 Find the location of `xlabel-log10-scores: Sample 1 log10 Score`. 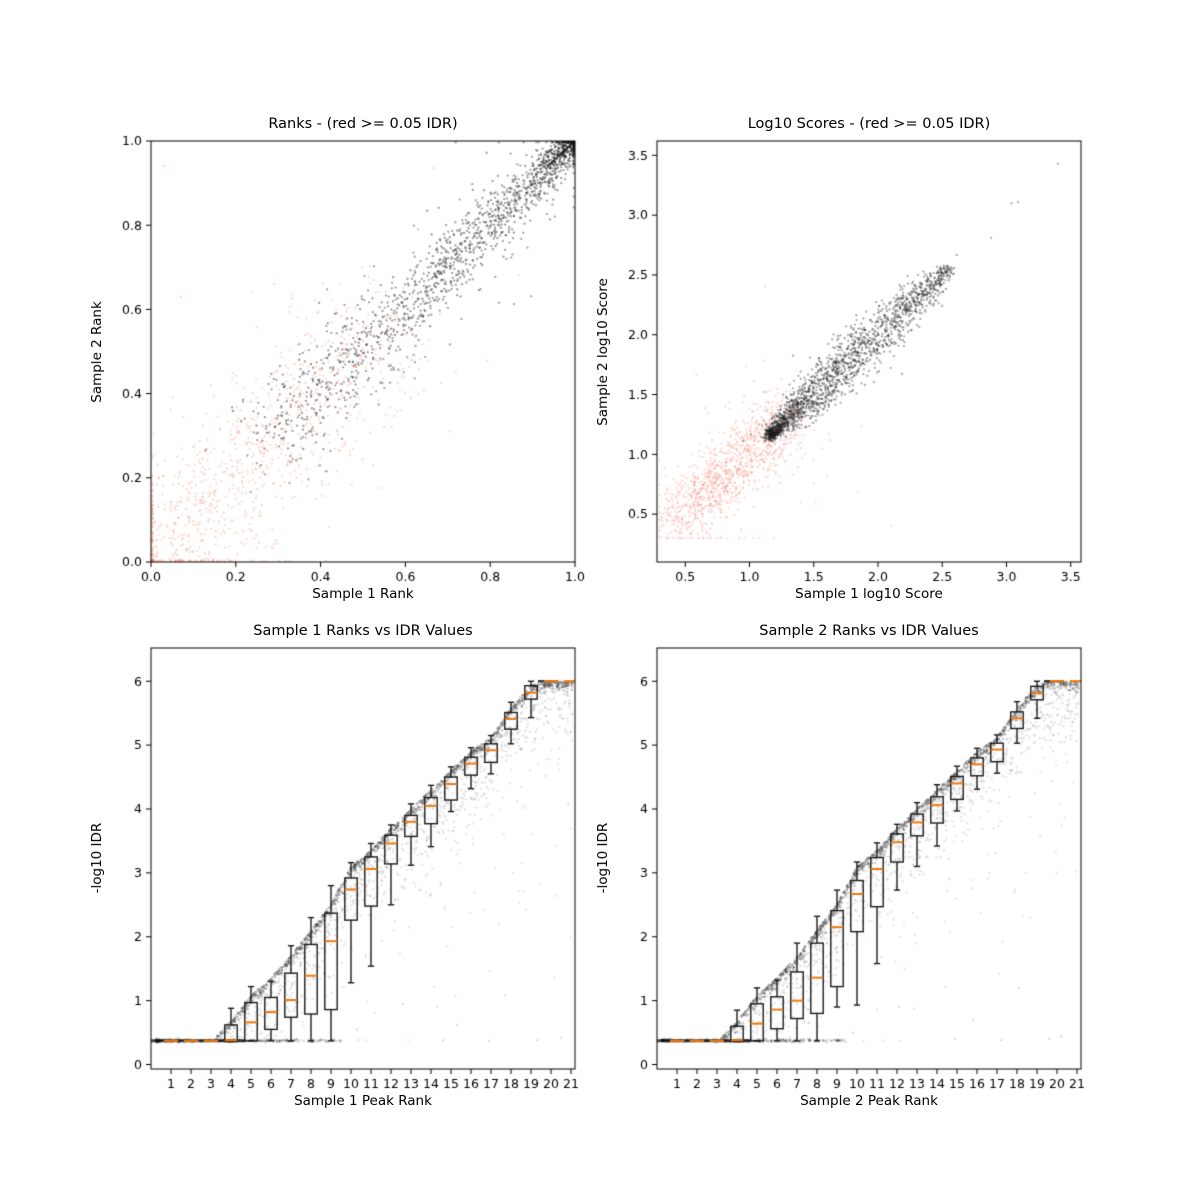

xlabel-log10-scores: Sample 1 log10 Score is located at coordinates (869, 594).